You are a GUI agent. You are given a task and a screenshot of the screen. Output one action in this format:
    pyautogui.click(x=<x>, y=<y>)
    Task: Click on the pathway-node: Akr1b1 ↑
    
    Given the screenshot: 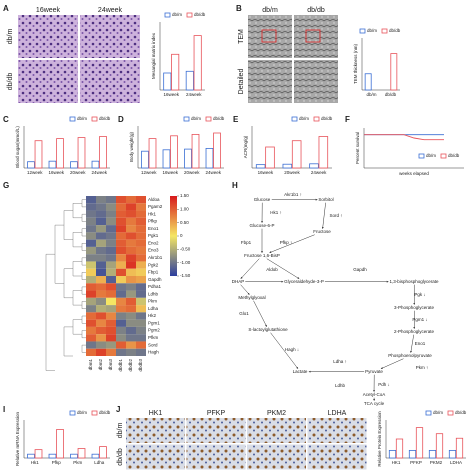 What is the action you would take?
    pyautogui.click(x=293, y=194)
    